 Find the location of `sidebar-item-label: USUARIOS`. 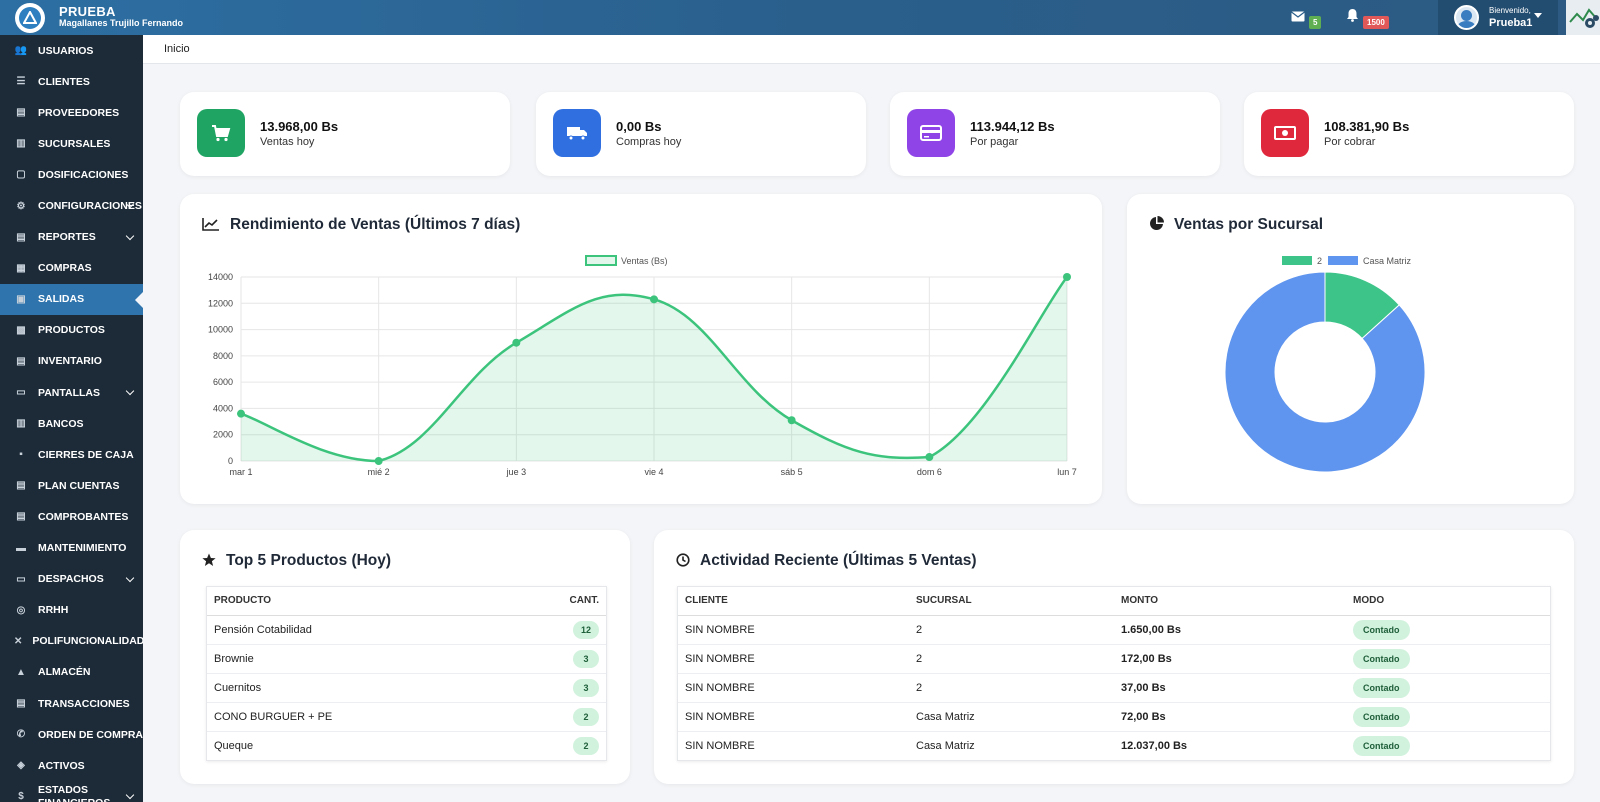

sidebar-item-label: USUARIOS is located at coordinates (66, 50).